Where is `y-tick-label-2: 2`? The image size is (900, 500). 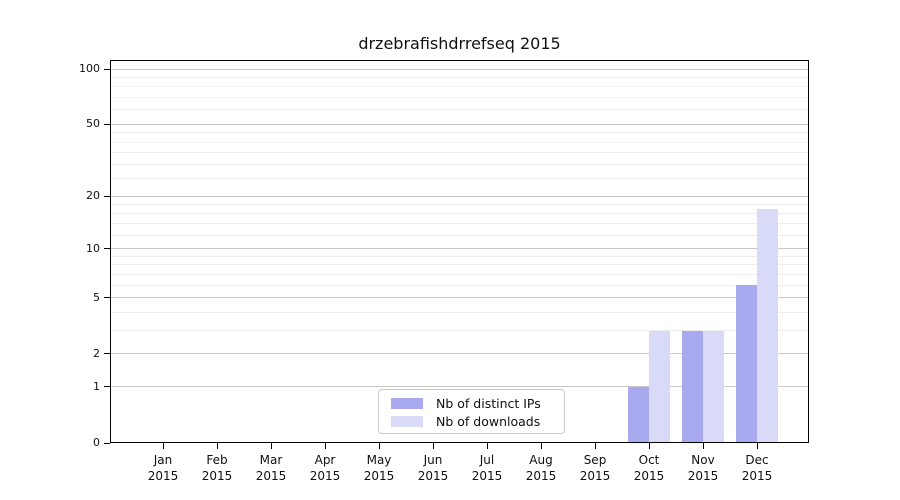 y-tick-label-2: 2 is located at coordinates (96, 353).